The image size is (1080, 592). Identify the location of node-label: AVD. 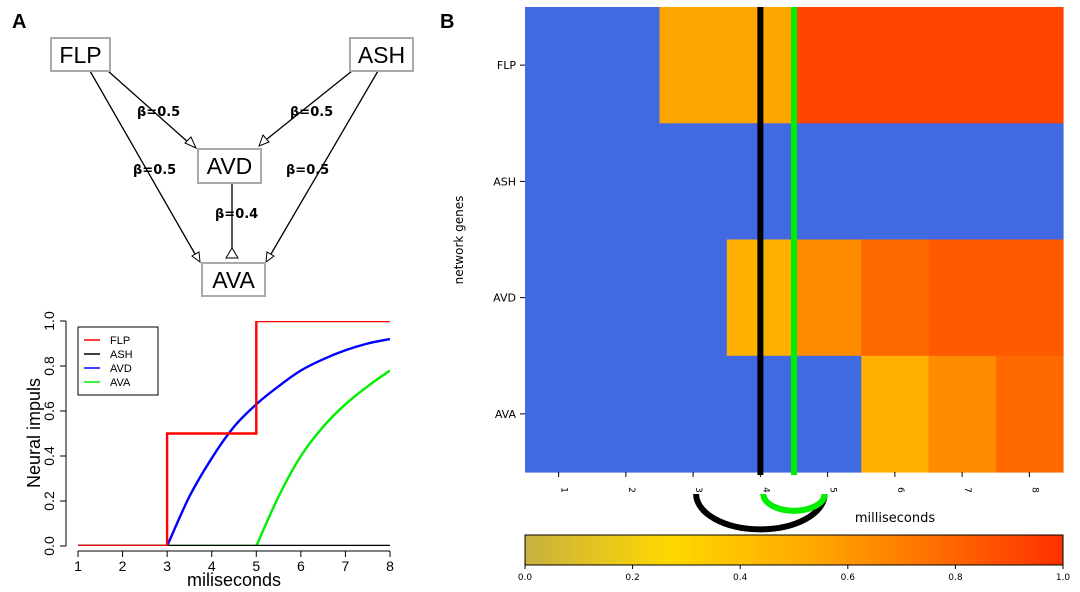
(230, 166).